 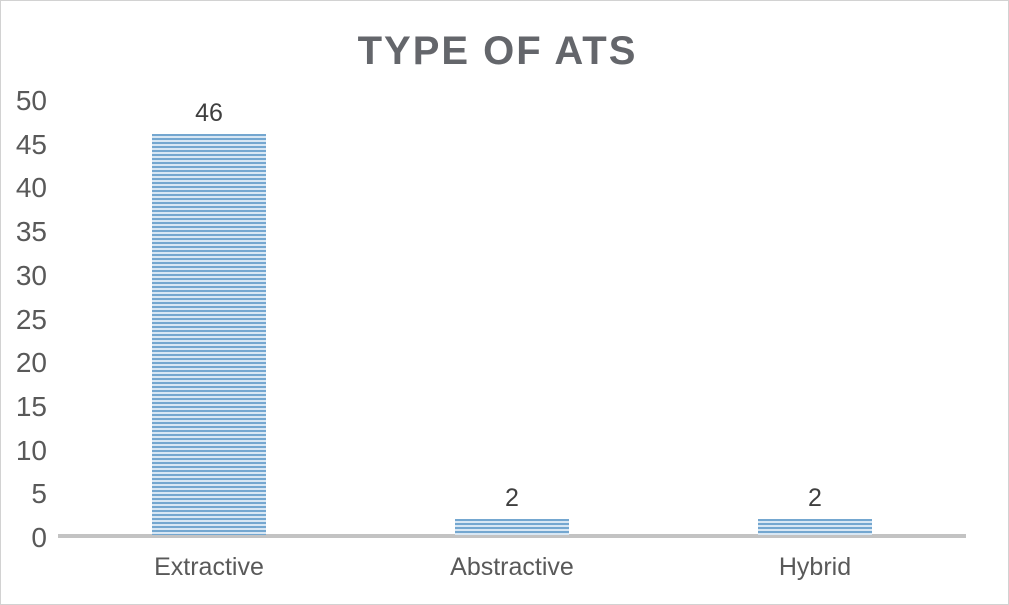 What do you see at coordinates (815, 527) in the screenshot?
I see `bar-hybrid` at bounding box center [815, 527].